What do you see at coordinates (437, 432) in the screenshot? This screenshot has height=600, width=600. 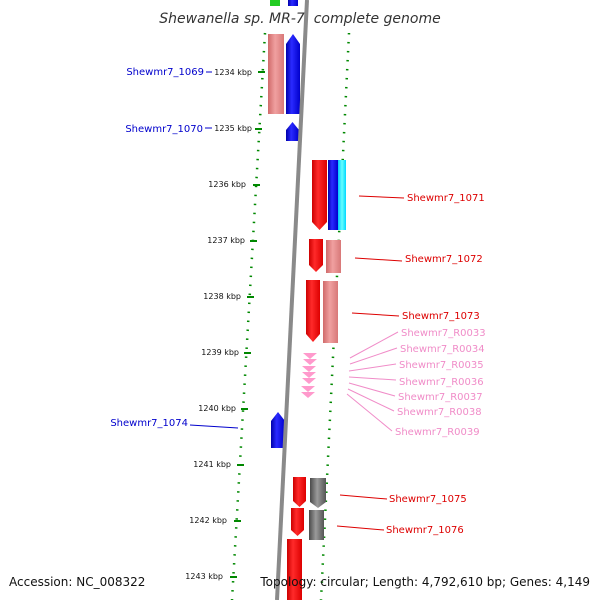 I see `rna-label-shewmr7-r0039: Shewmr7_R0039` at bounding box center [437, 432].